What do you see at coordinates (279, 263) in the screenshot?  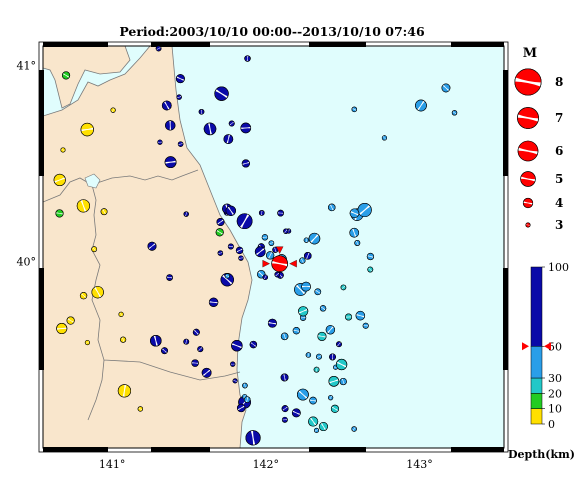 I see `mainshock-beachball` at bounding box center [279, 263].